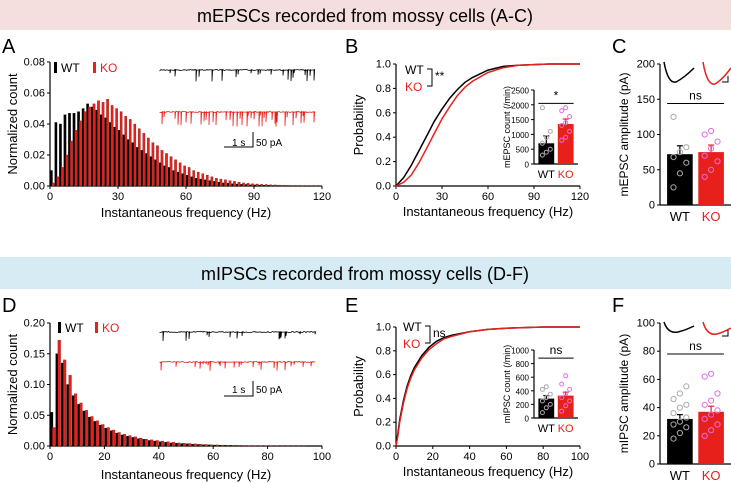 The width and height of the screenshot is (731, 483). Describe the element at coordinates (523, 391) in the screenshot. I see `y-tick-label: 400` at that location.